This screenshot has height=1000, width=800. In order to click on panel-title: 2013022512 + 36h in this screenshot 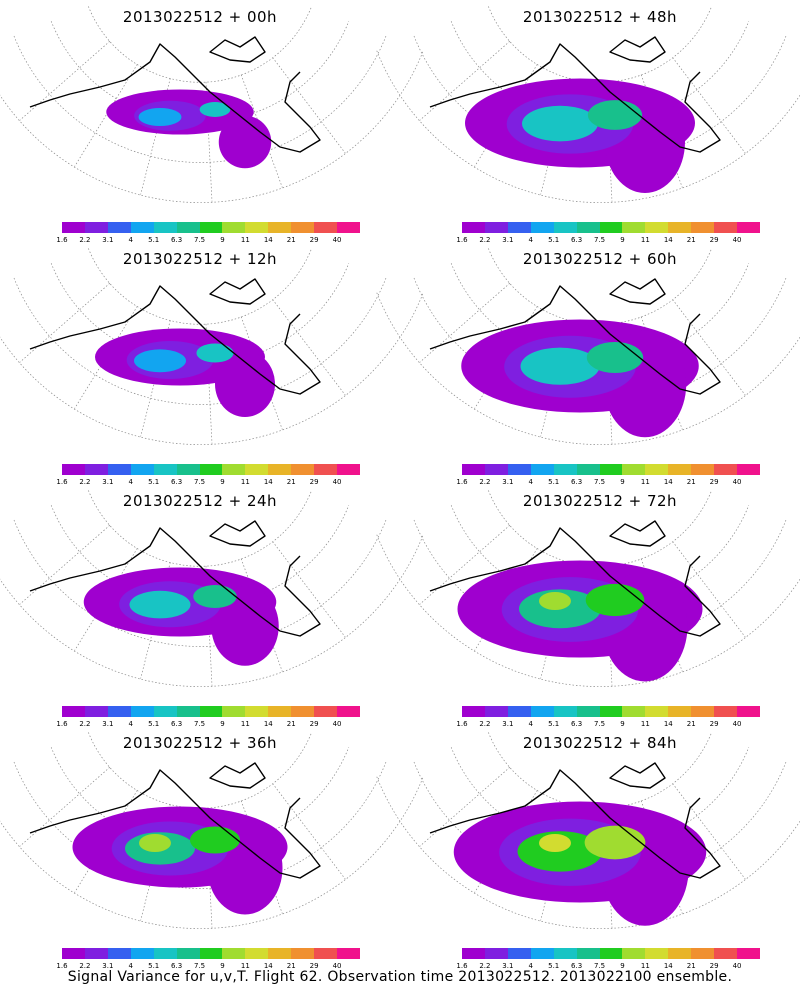, I will do `click(200, 743)`.